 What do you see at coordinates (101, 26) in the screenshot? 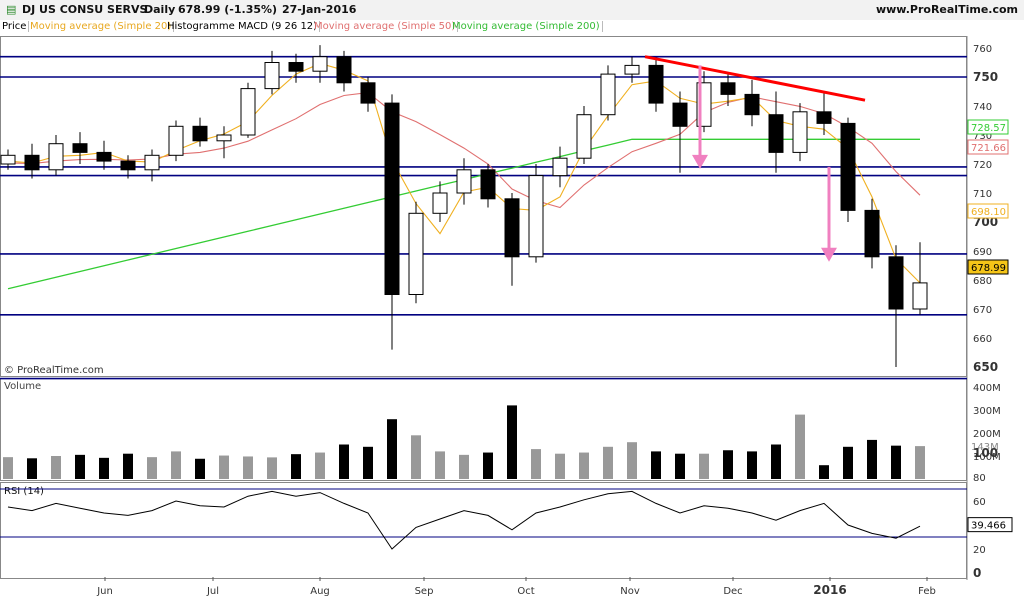
I see `legend-ma20: Moving average (Simple 20)` at bounding box center [101, 26].